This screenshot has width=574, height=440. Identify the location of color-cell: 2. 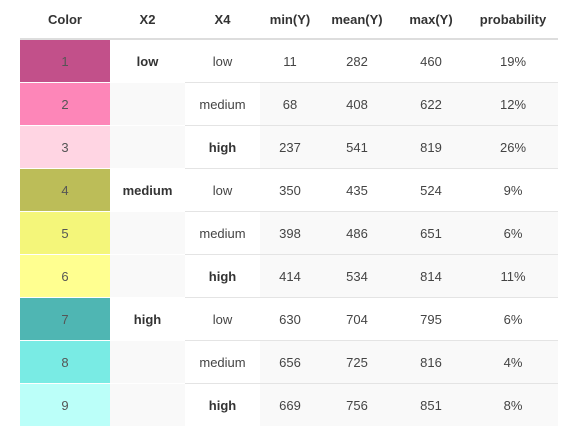
(65, 104).